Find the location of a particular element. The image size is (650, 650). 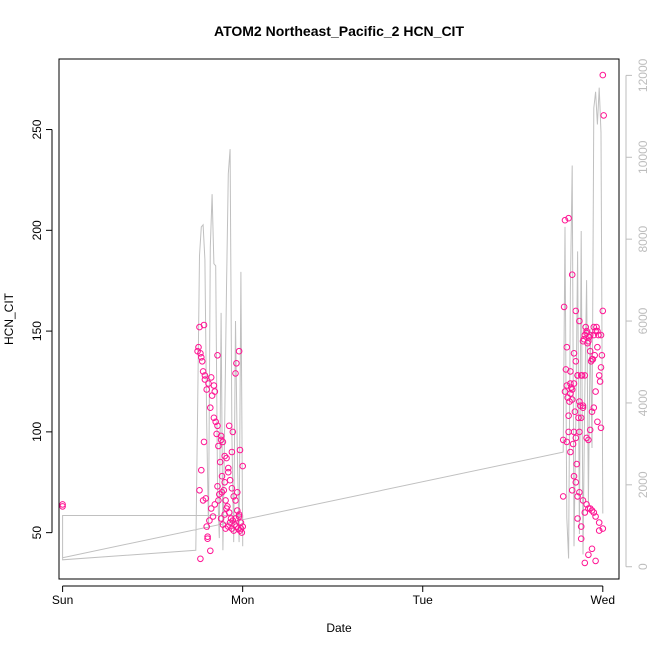

bottom-tick-label: Tue is located at coordinates (423, 600).